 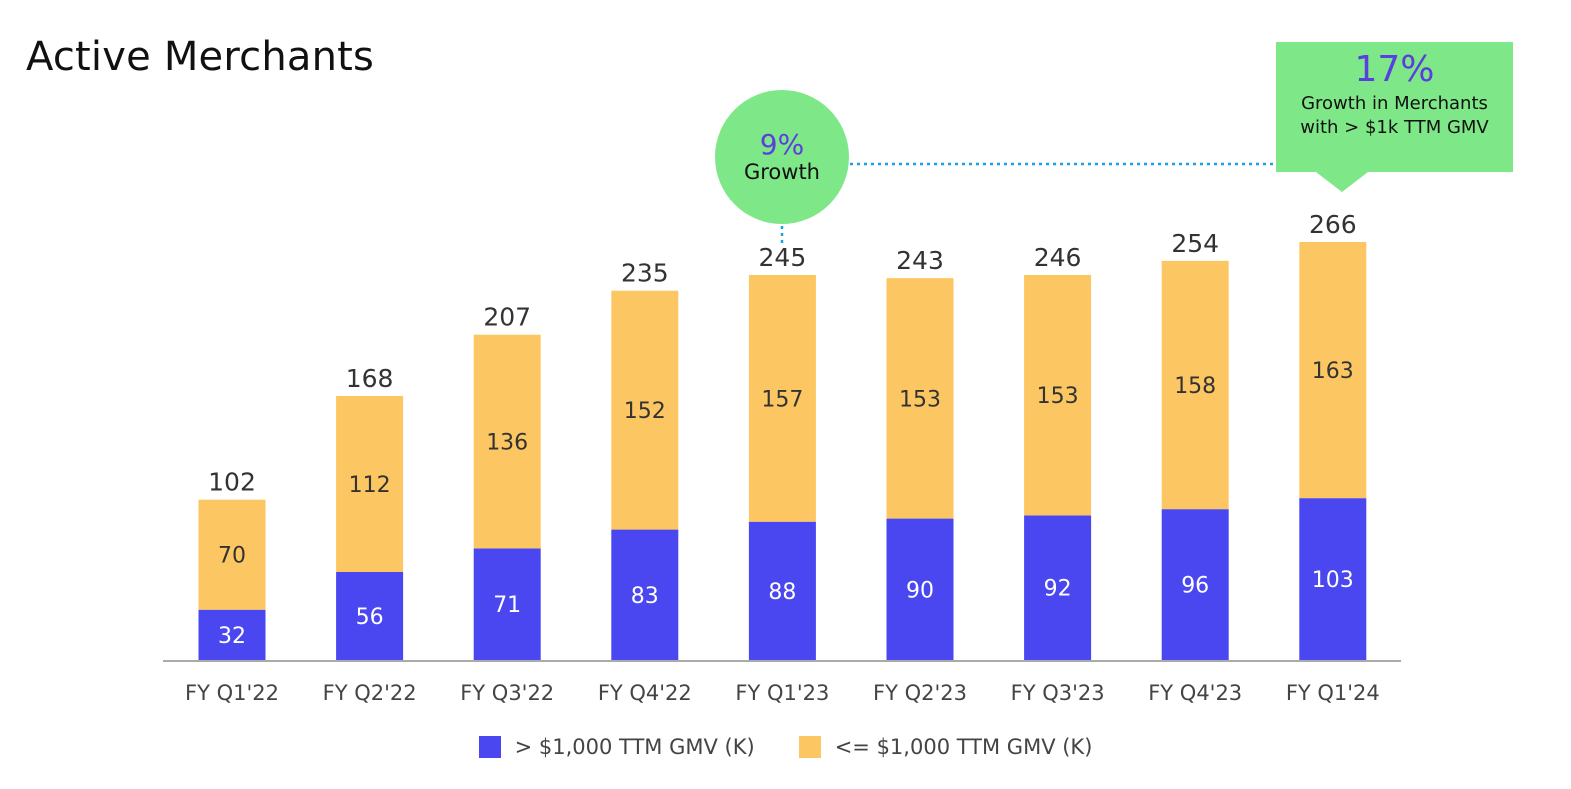 I want to click on data-label-below-3: 152, so click(x=645, y=411).